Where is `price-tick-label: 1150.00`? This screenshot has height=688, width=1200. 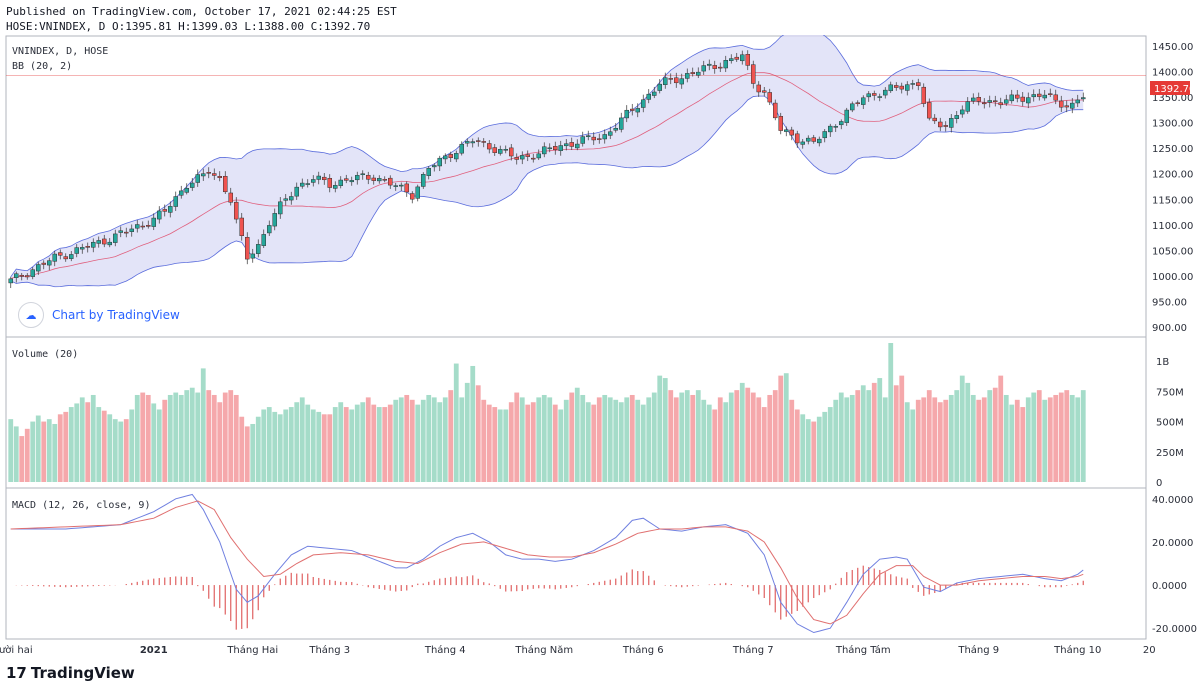 price-tick-label: 1150.00 is located at coordinates (1172, 200).